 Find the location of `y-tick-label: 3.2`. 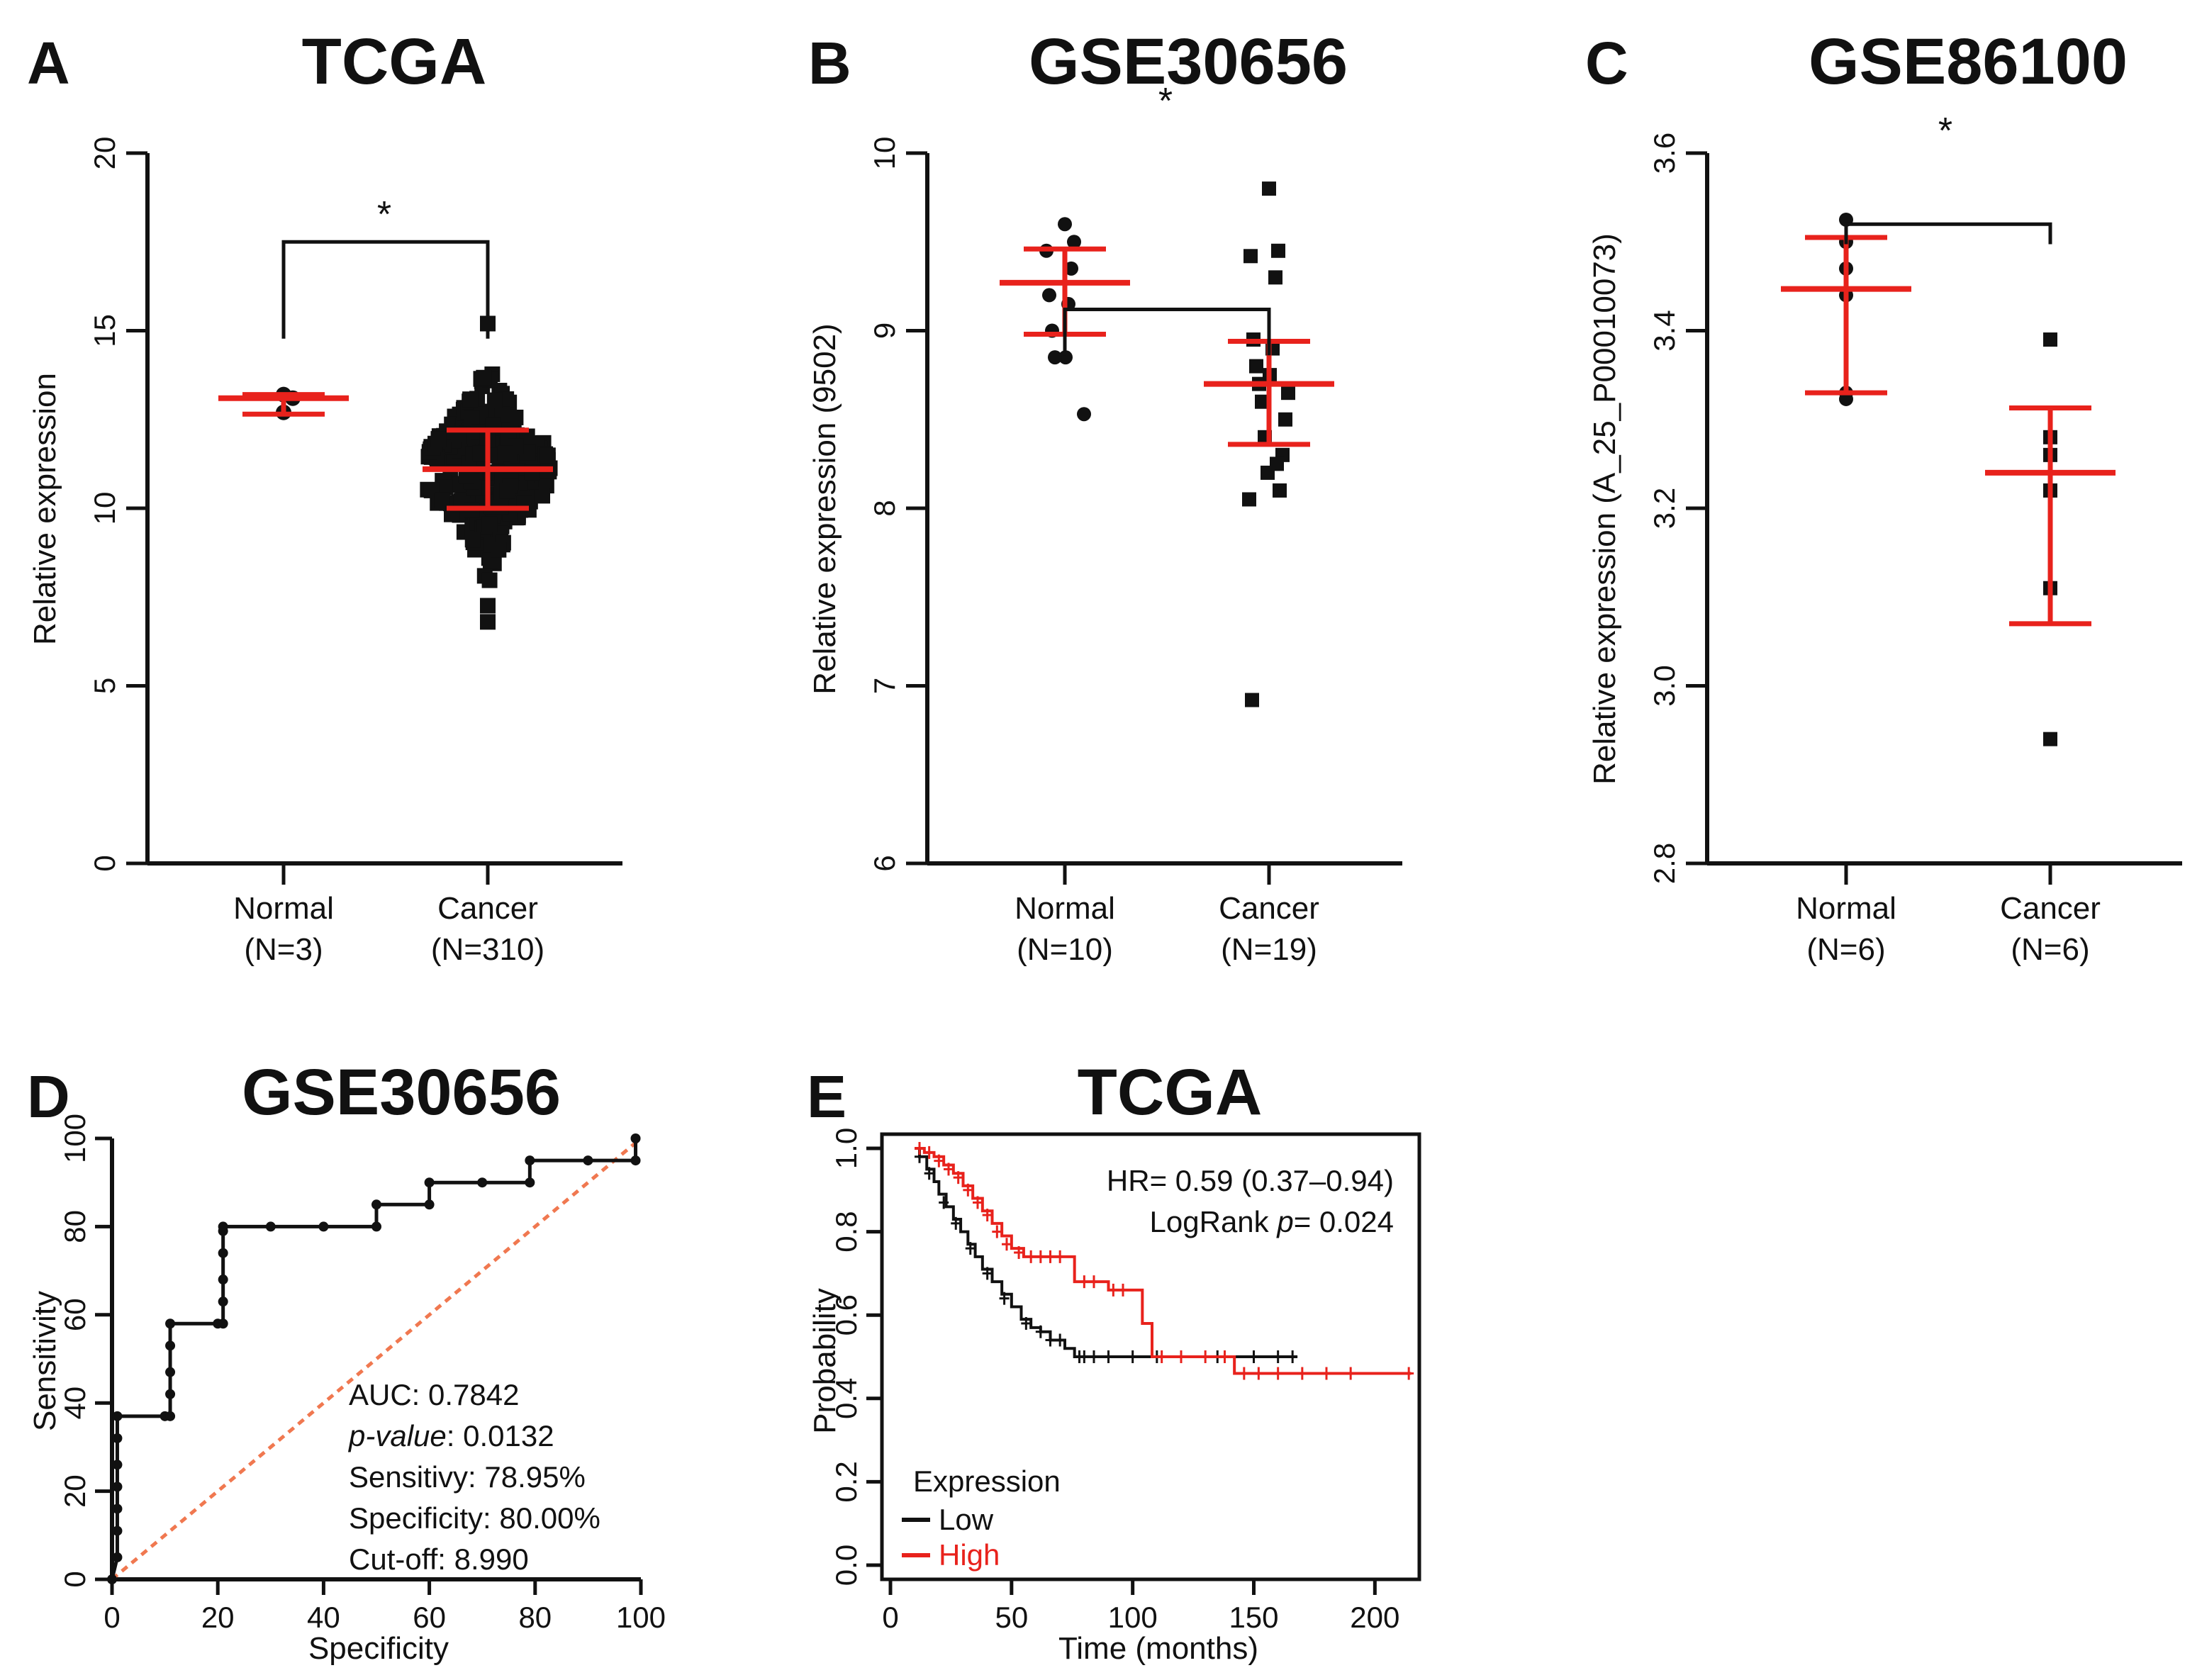

y-tick-label: 3.2 is located at coordinates (1664, 509).